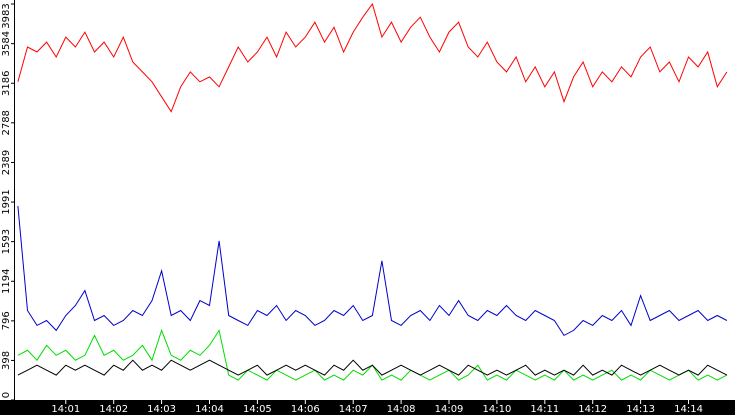 The height and width of the screenshot is (415, 735). I want to click on x-tick-label: 14:11, so click(544, 409).